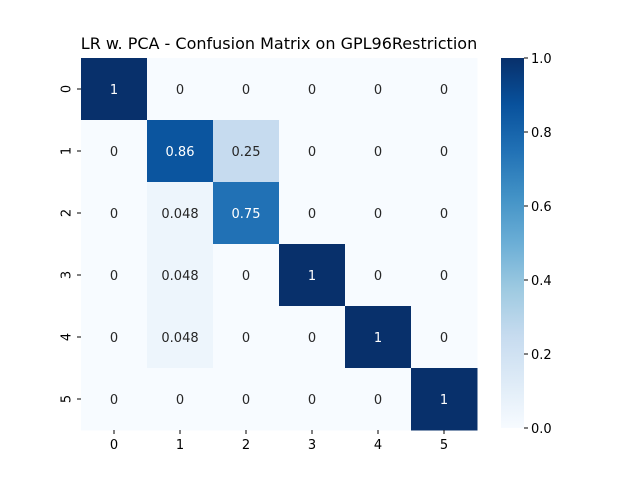 The height and width of the screenshot is (480, 640). I want to click on y-tick-label: 1, so click(67, 151).